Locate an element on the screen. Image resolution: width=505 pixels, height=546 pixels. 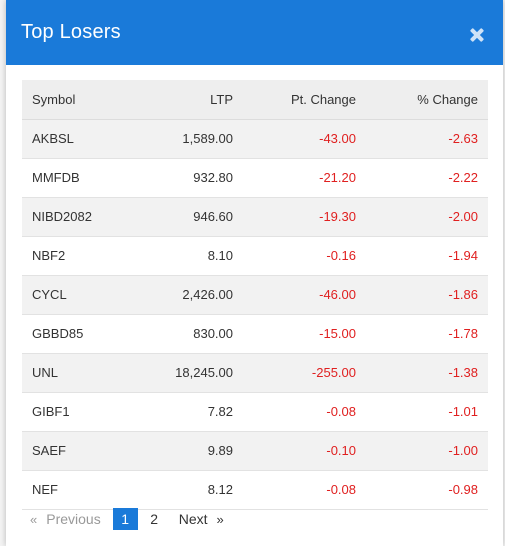
cell-pct-change: -1.94 is located at coordinates (422, 256).